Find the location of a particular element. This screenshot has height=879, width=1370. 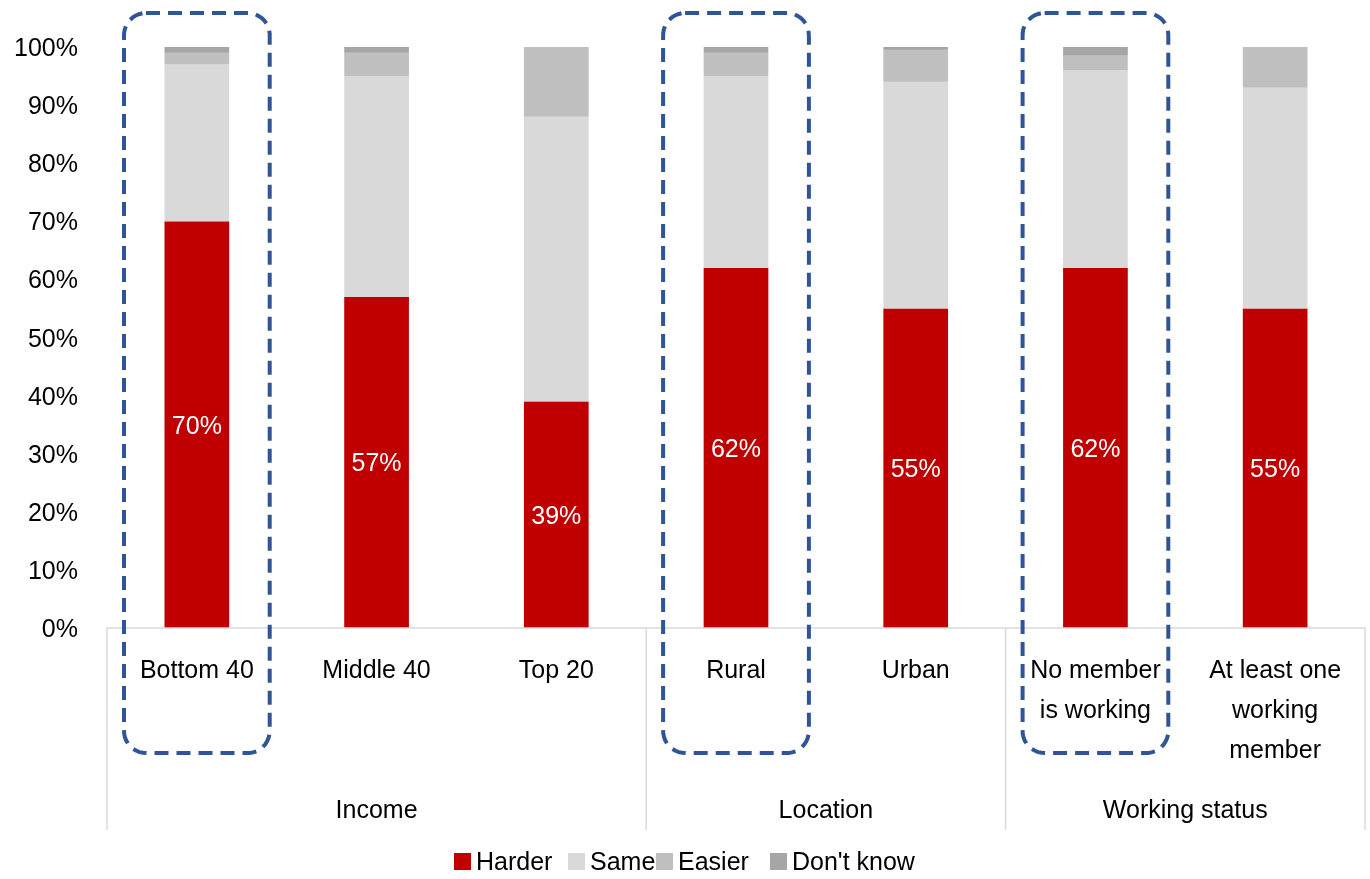

x-tick-label: Urban is located at coordinates (915, 669).